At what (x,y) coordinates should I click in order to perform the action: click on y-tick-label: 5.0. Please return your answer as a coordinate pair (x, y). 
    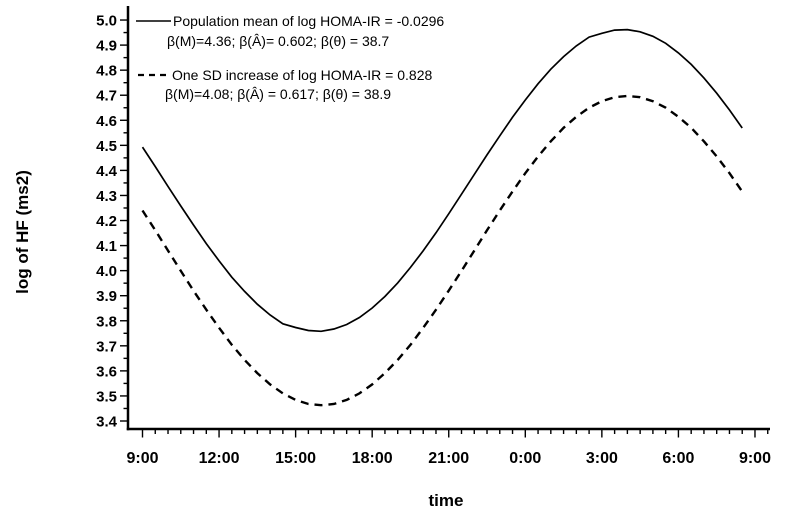
    Looking at the image, I should click on (106, 21).